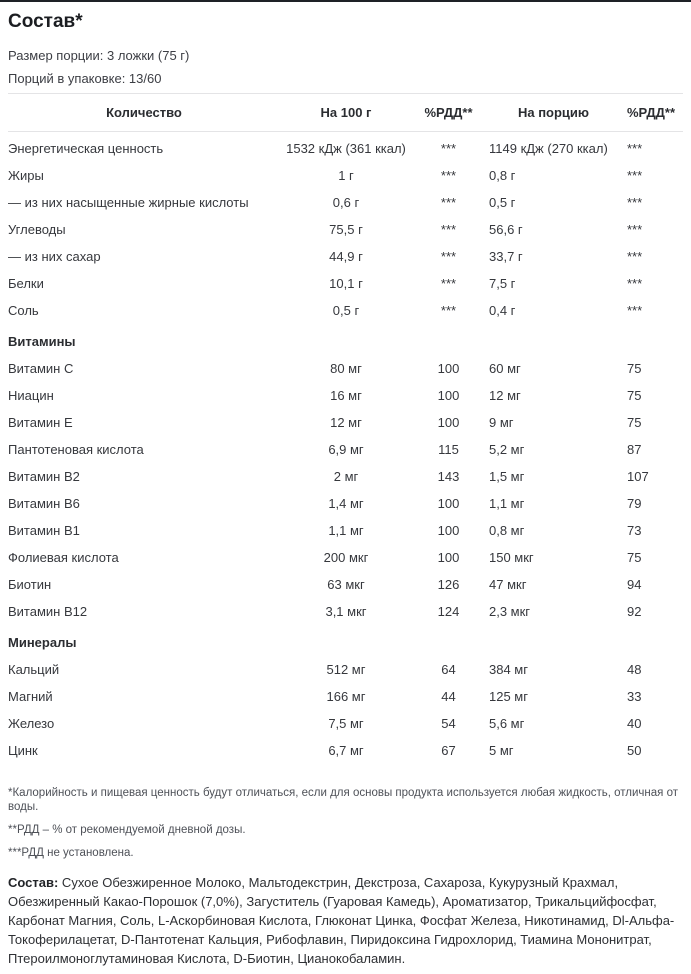 This screenshot has width=691, height=974. What do you see at coordinates (508, 669) in the screenshot?
I see `value-per-serving: 384 мг` at bounding box center [508, 669].